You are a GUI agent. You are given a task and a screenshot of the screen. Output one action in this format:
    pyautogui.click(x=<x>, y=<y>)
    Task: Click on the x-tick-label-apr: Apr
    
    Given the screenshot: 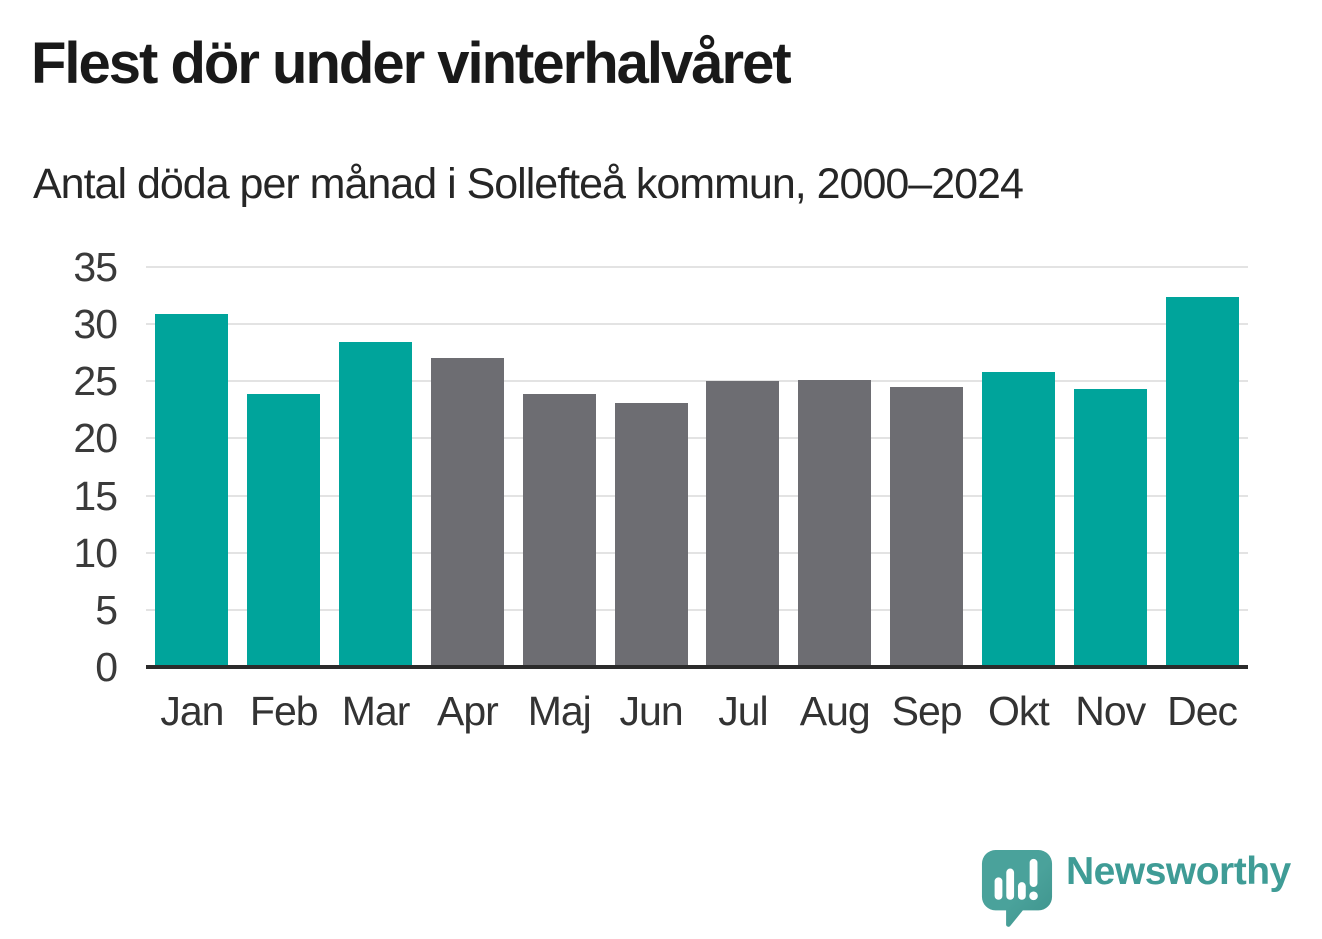 What is the action you would take?
    pyautogui.click(x=468, y=711)
    